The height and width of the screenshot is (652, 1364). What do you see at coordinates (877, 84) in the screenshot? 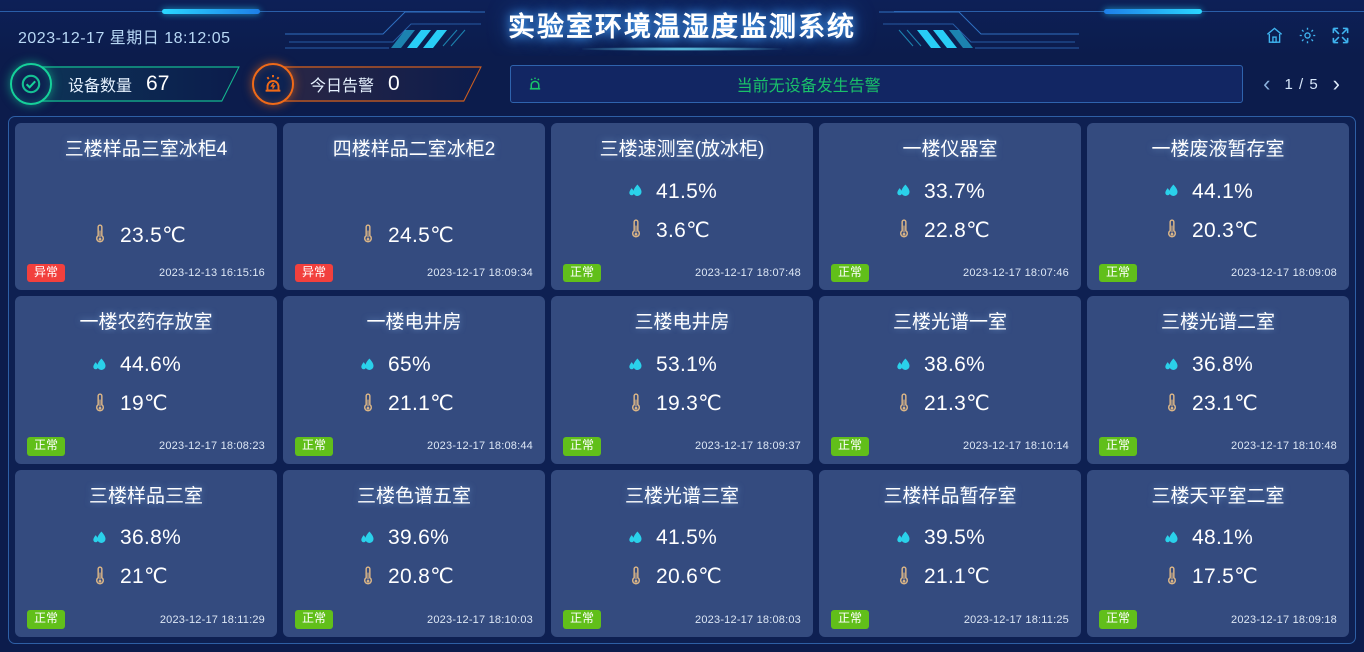
I see `alert-banner: 当前无设备发生告警` at bounding box center [877, 84].